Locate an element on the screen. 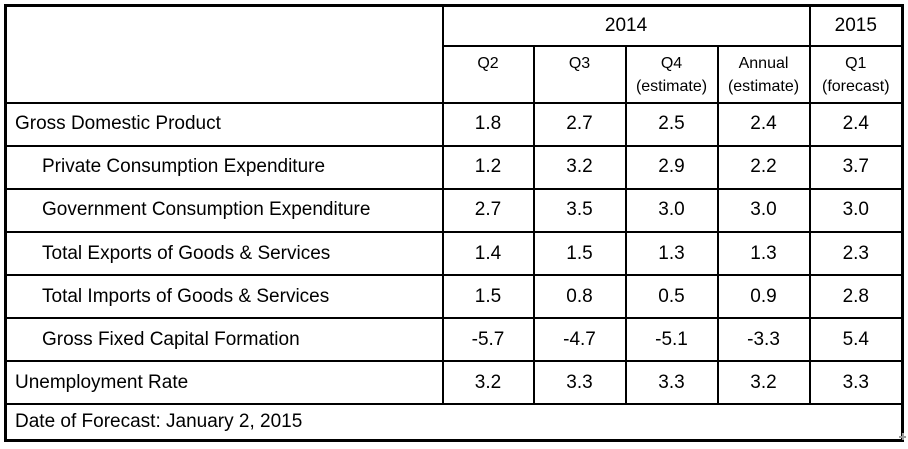  value-cell: 3.7 is located at coordinates (856, 167).